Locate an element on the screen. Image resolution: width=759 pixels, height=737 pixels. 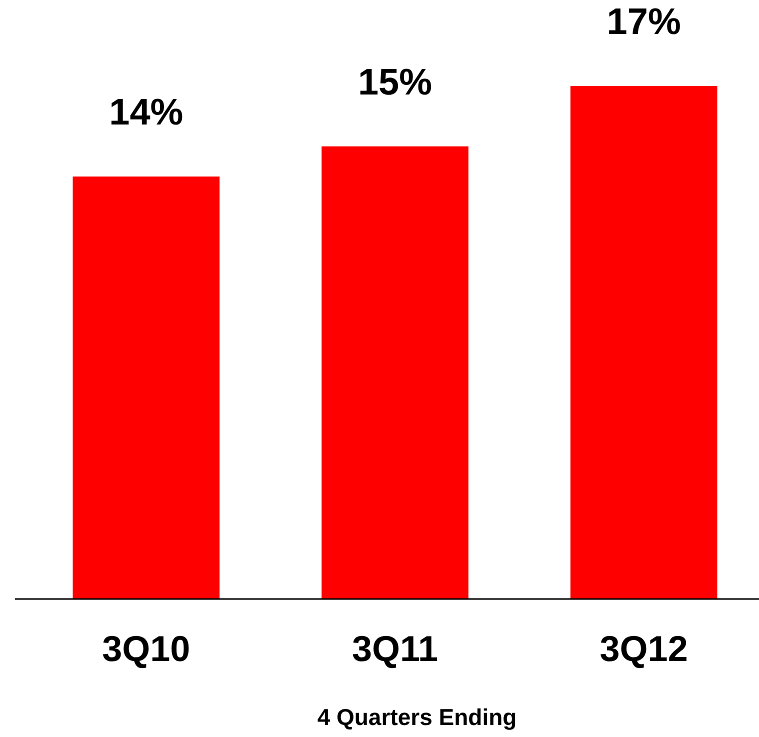
data-label: 17% is located at coordinates (643, 21).